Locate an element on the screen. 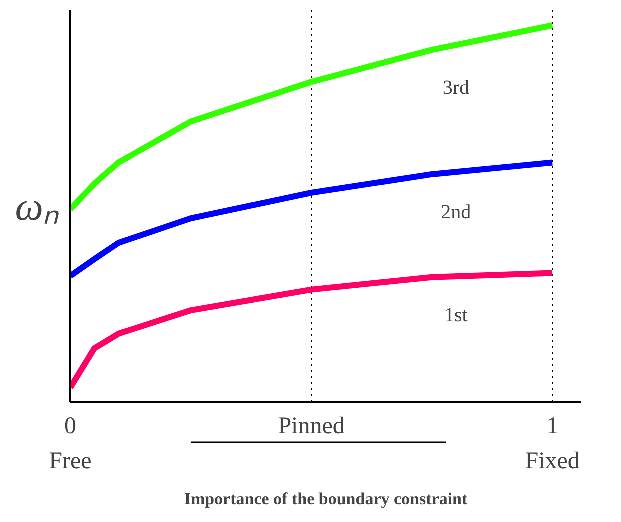 Image resolution: width=621 pixels, height=522 pixels. series-label: 1st is located at coordinates (456, 315).